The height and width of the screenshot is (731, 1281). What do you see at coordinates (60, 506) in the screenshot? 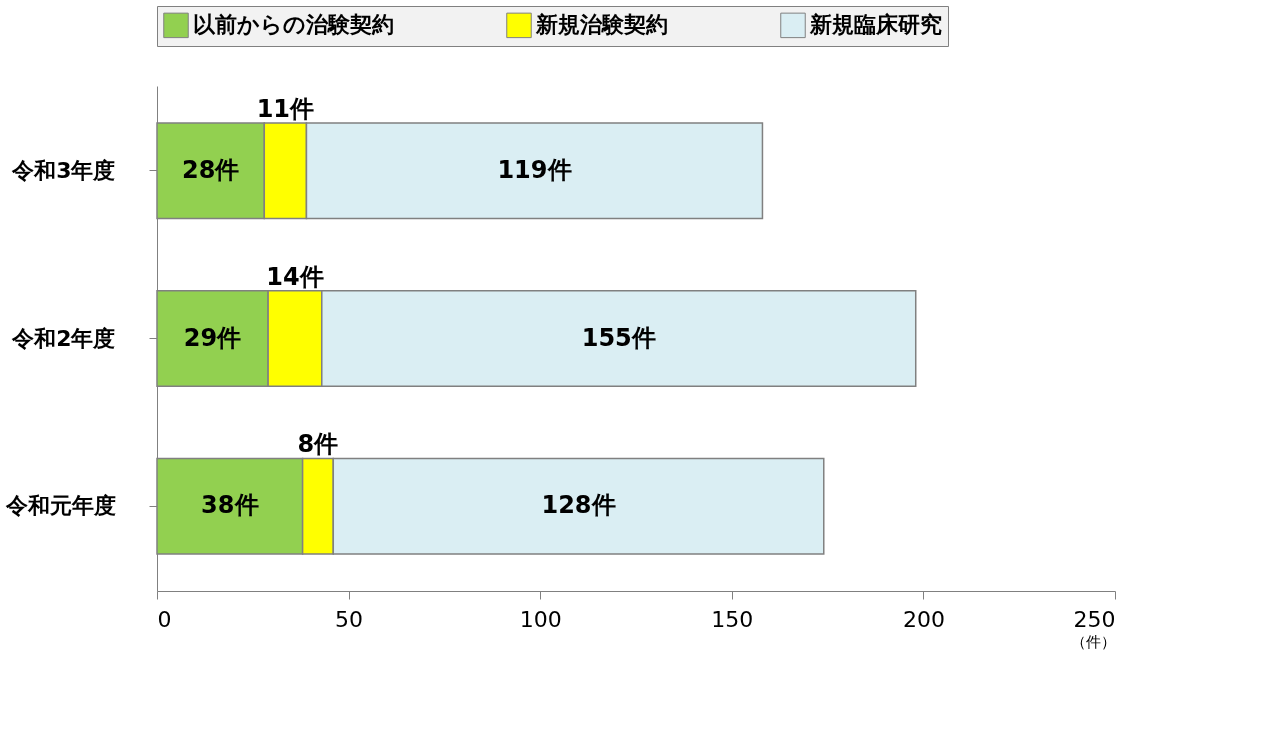
I see `y-tick-label: 令和元年度` at bounding box center [60, 506].